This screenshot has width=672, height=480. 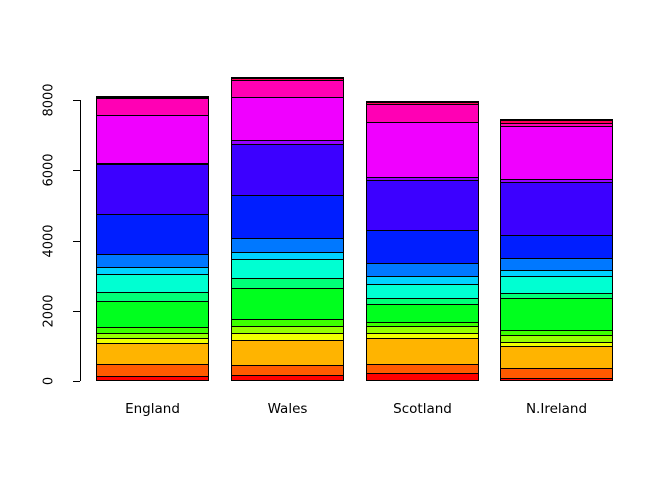 I want to click on y-axis-tick-label: 2000, so click(x=49, y=311).